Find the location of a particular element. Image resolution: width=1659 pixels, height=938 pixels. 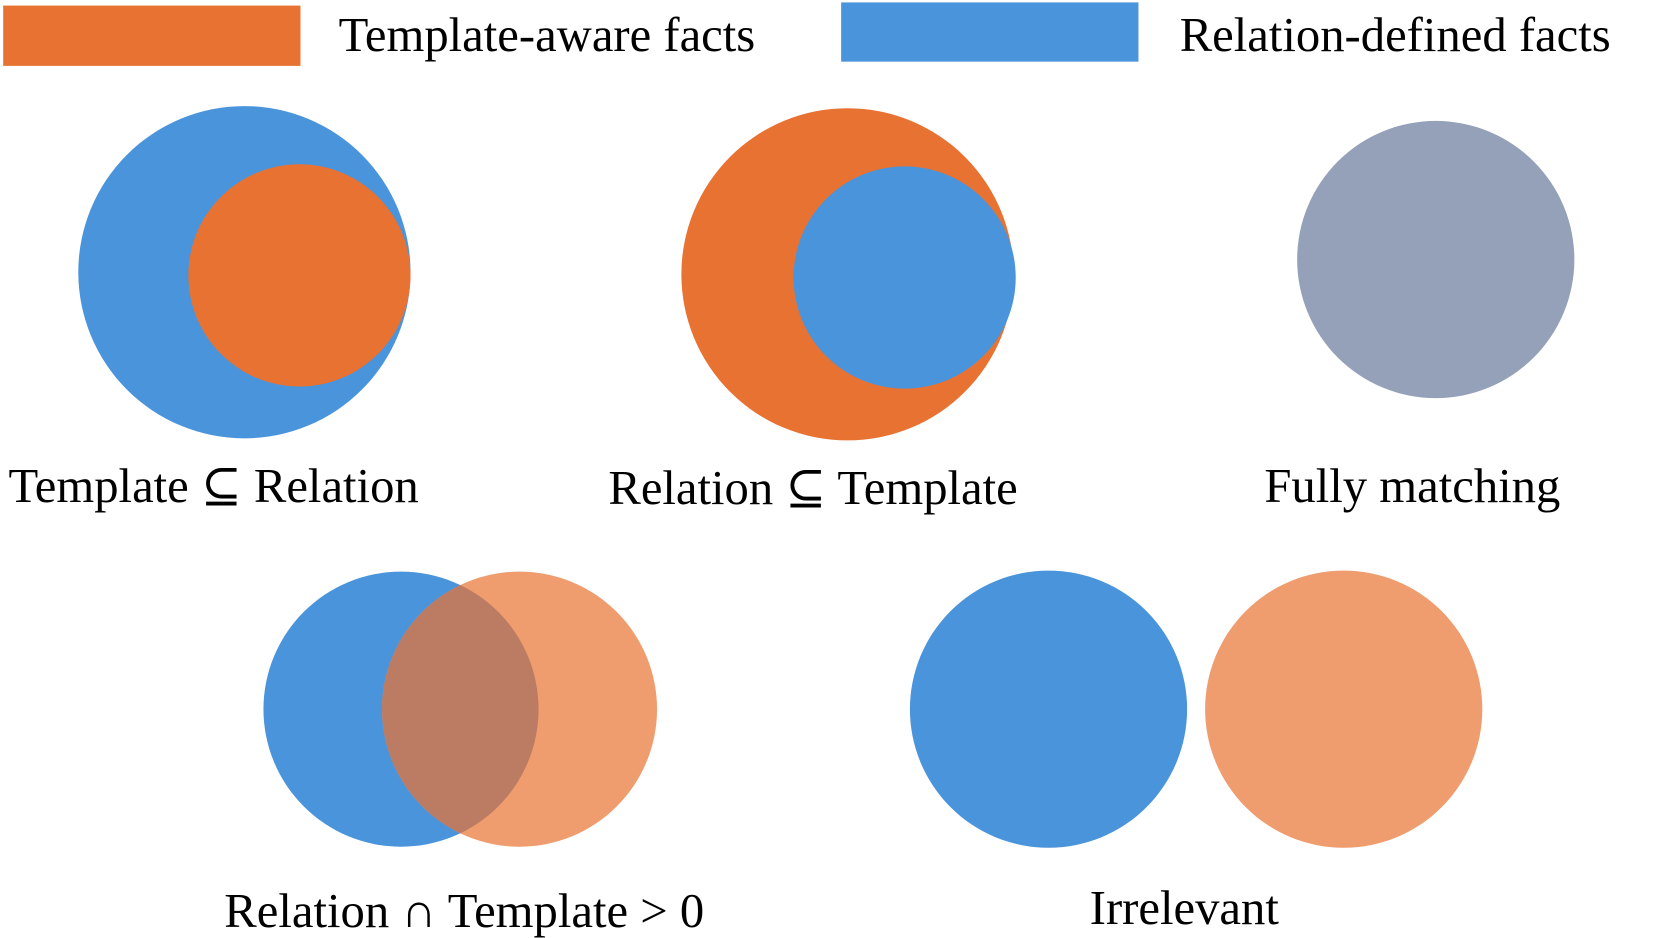

case-fully-matching: Fully matching is located at coordinates (1419, 316).